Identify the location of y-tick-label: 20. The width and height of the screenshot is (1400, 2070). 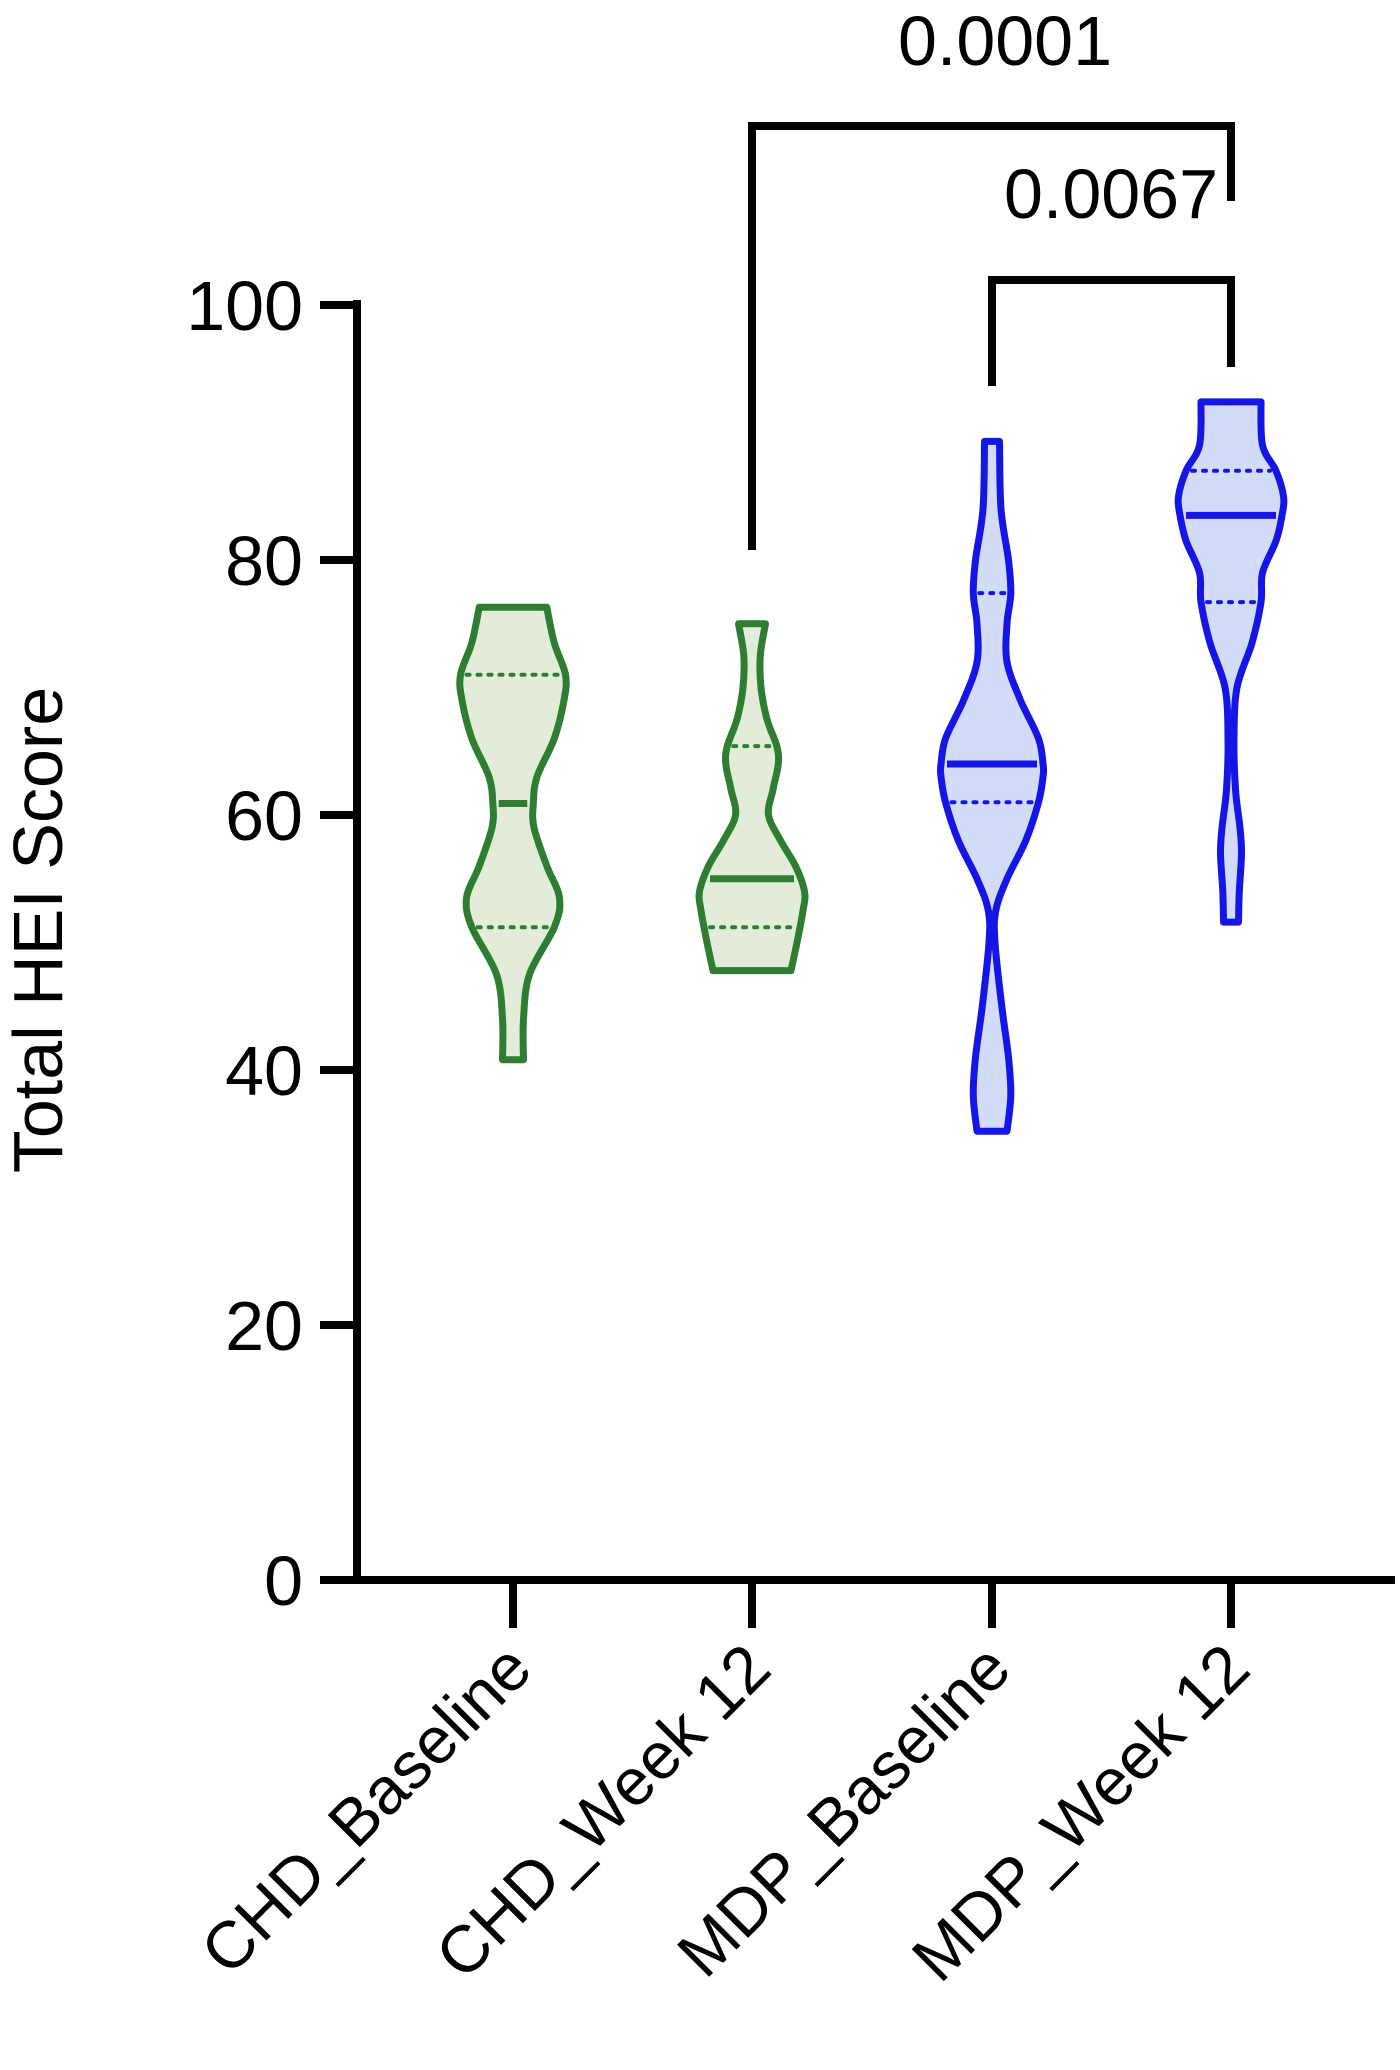
(264, 1326).